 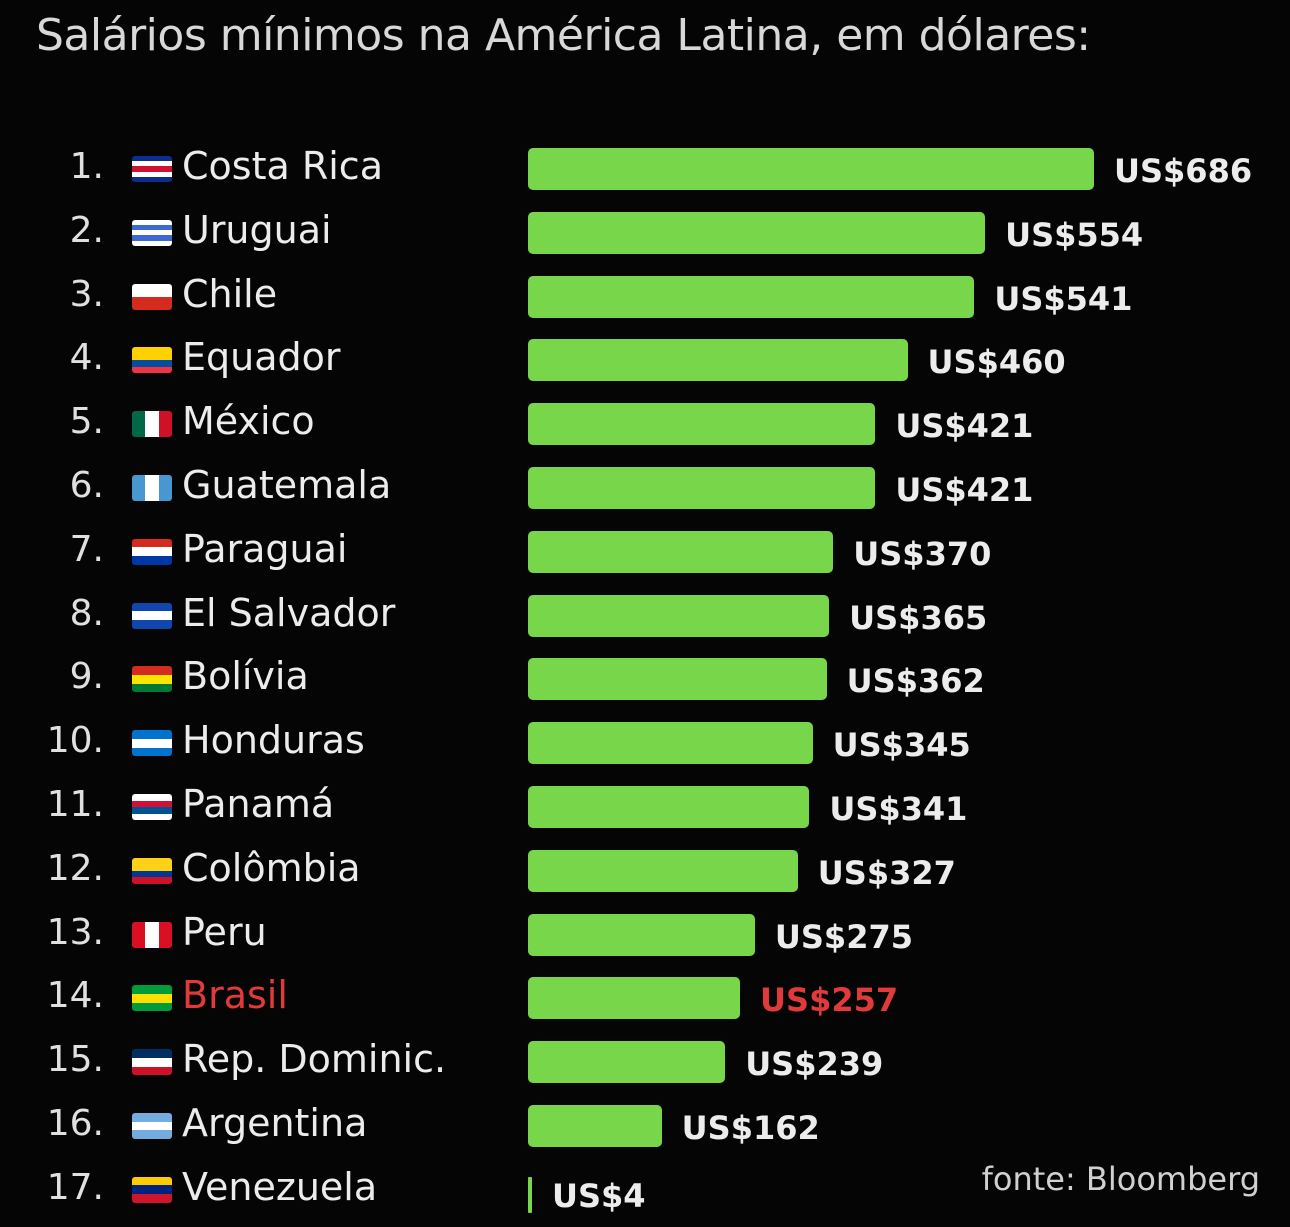 I want to click on country-label: Colômbia, so click(x=271, y=867).